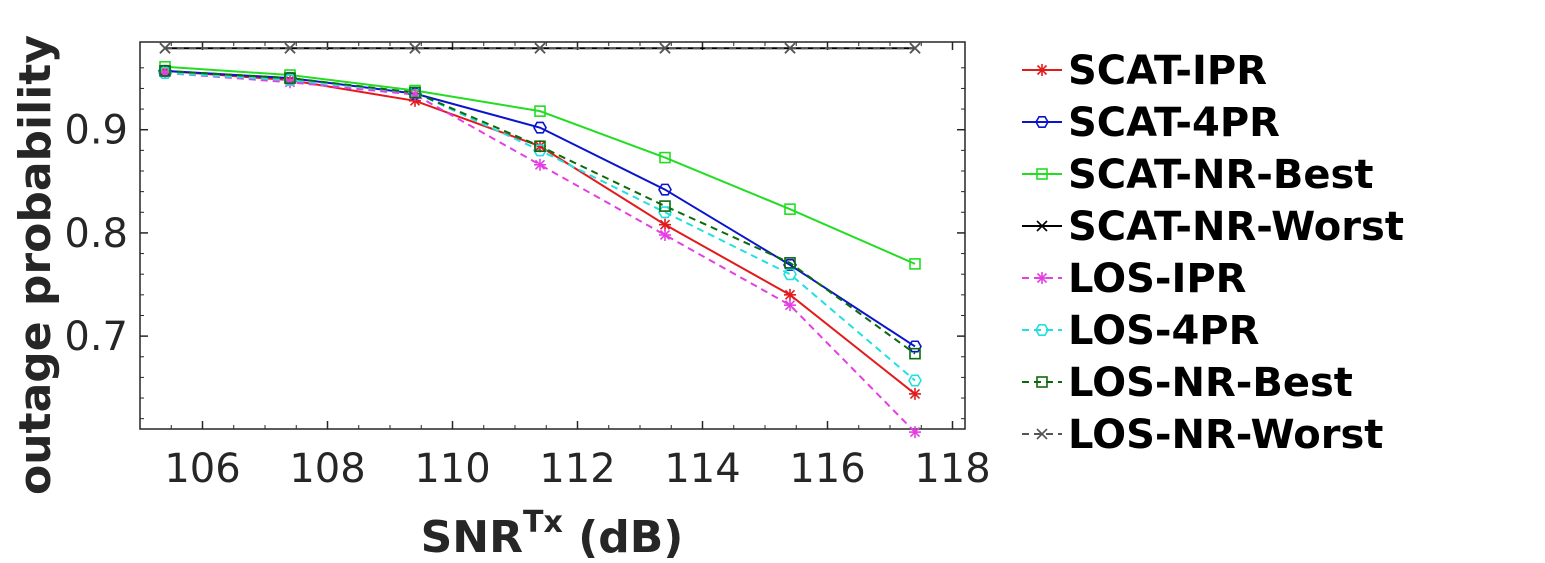 Image resolution: width=1545 pixels, height=563 pixels. I want to click on legend-item-los-ipr: LOS-IPR, so click(1134, 279).